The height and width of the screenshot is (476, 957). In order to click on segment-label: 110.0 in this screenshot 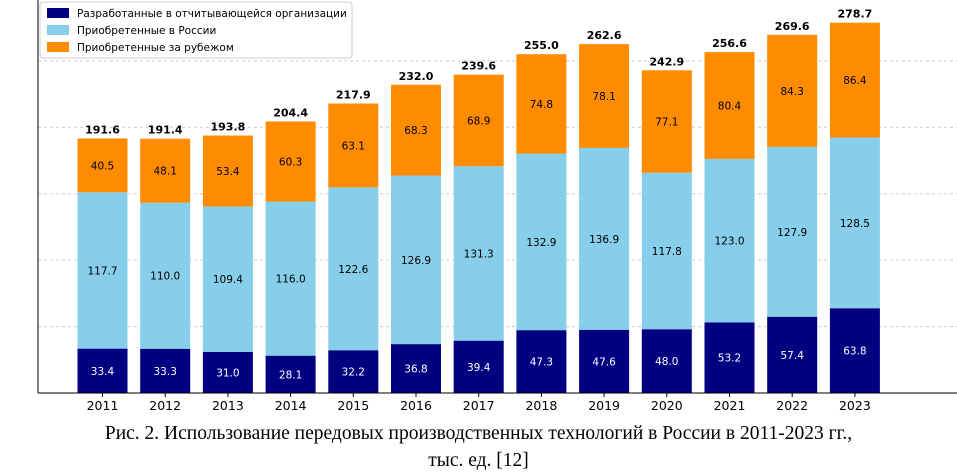, I will do `click(165, 277)`.